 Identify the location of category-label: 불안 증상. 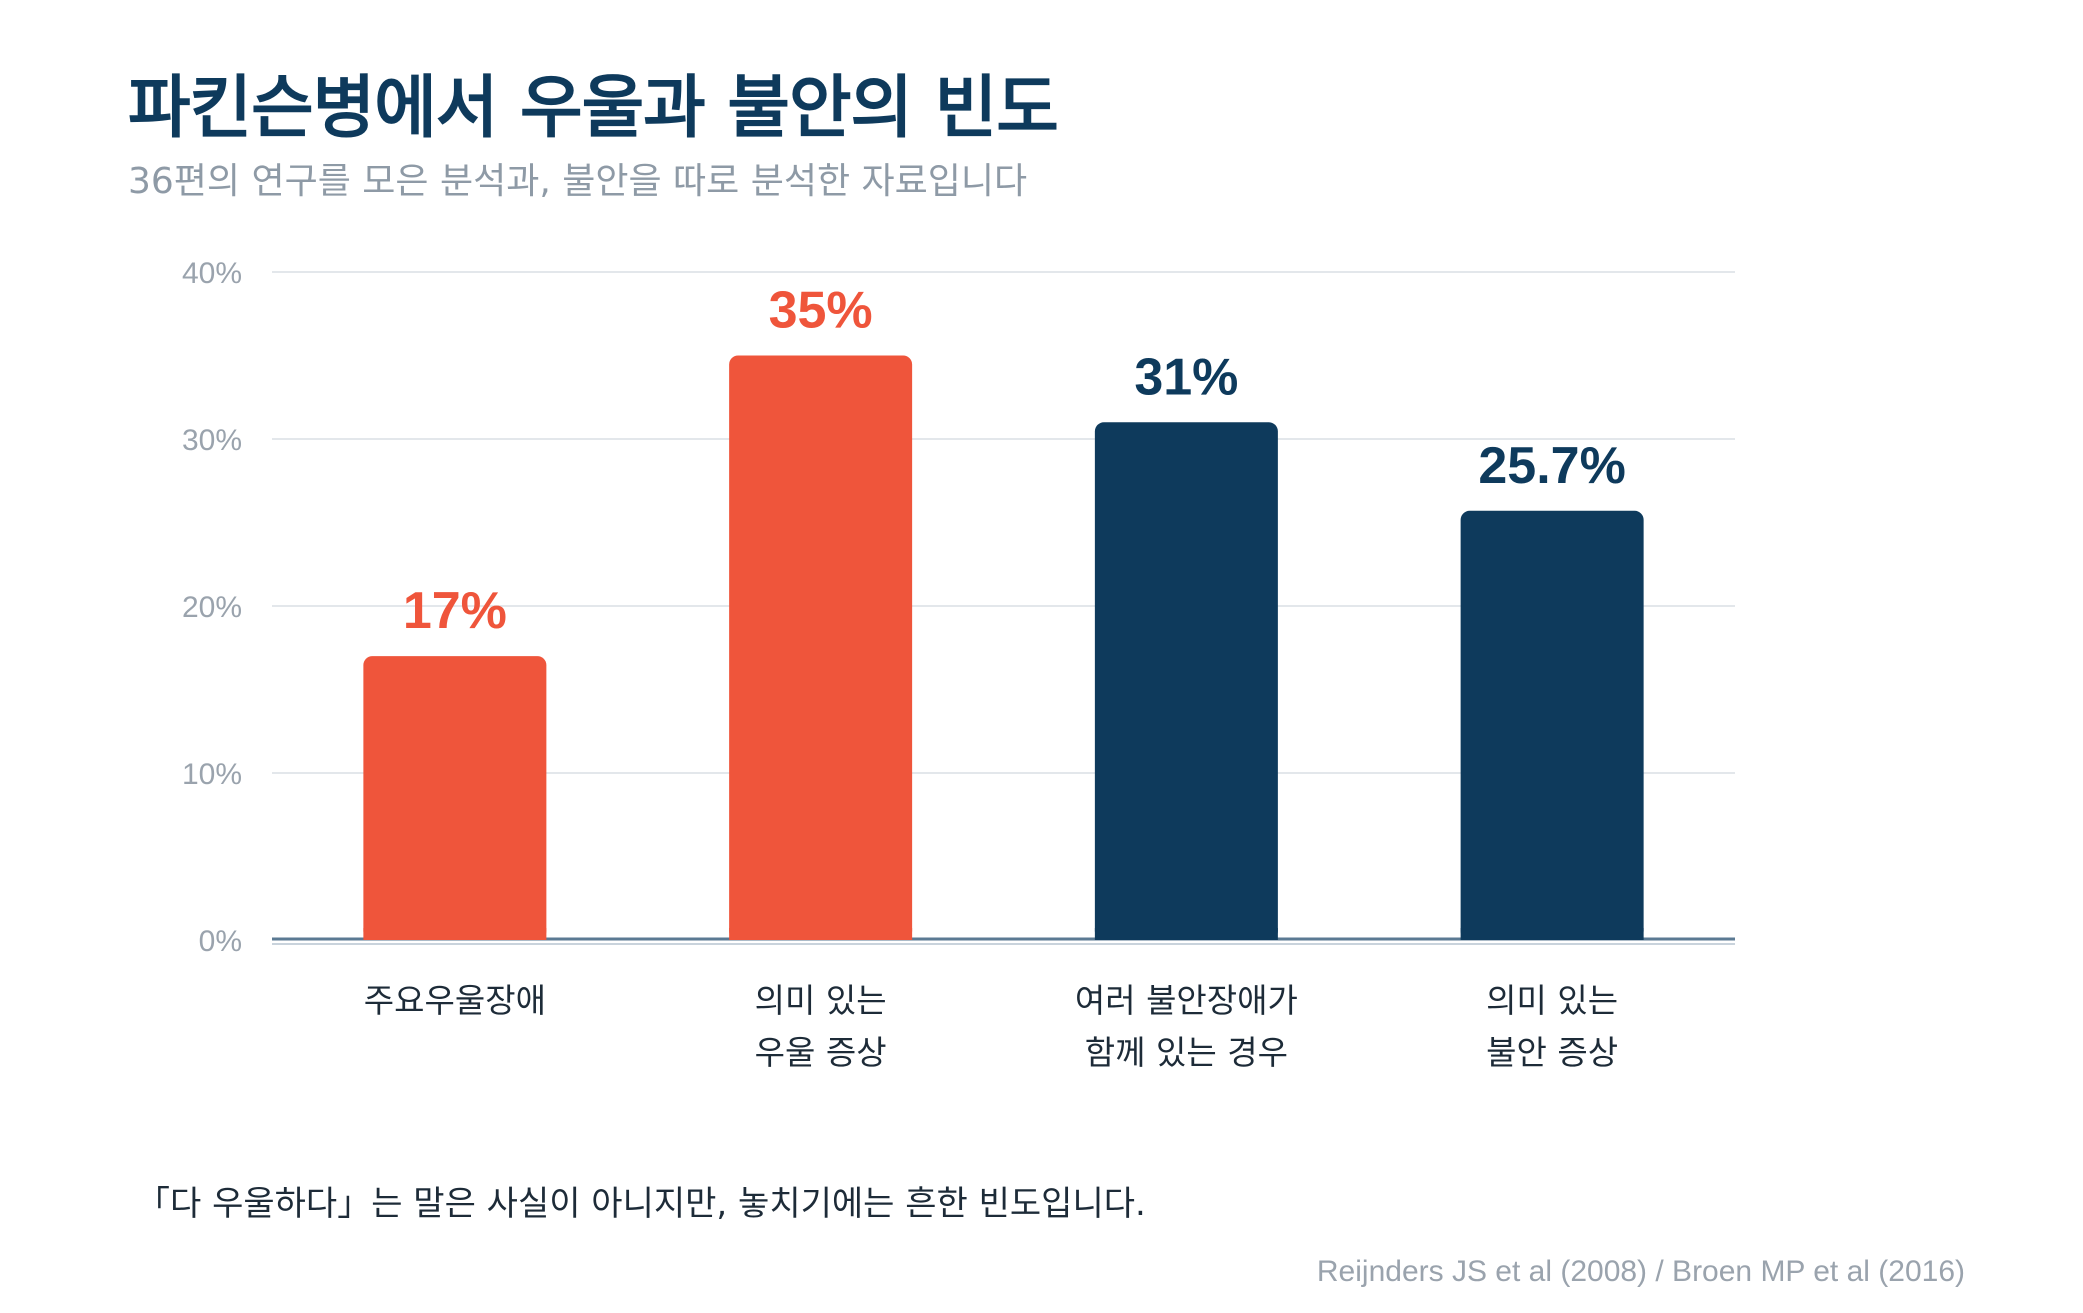
(1552, 1052).